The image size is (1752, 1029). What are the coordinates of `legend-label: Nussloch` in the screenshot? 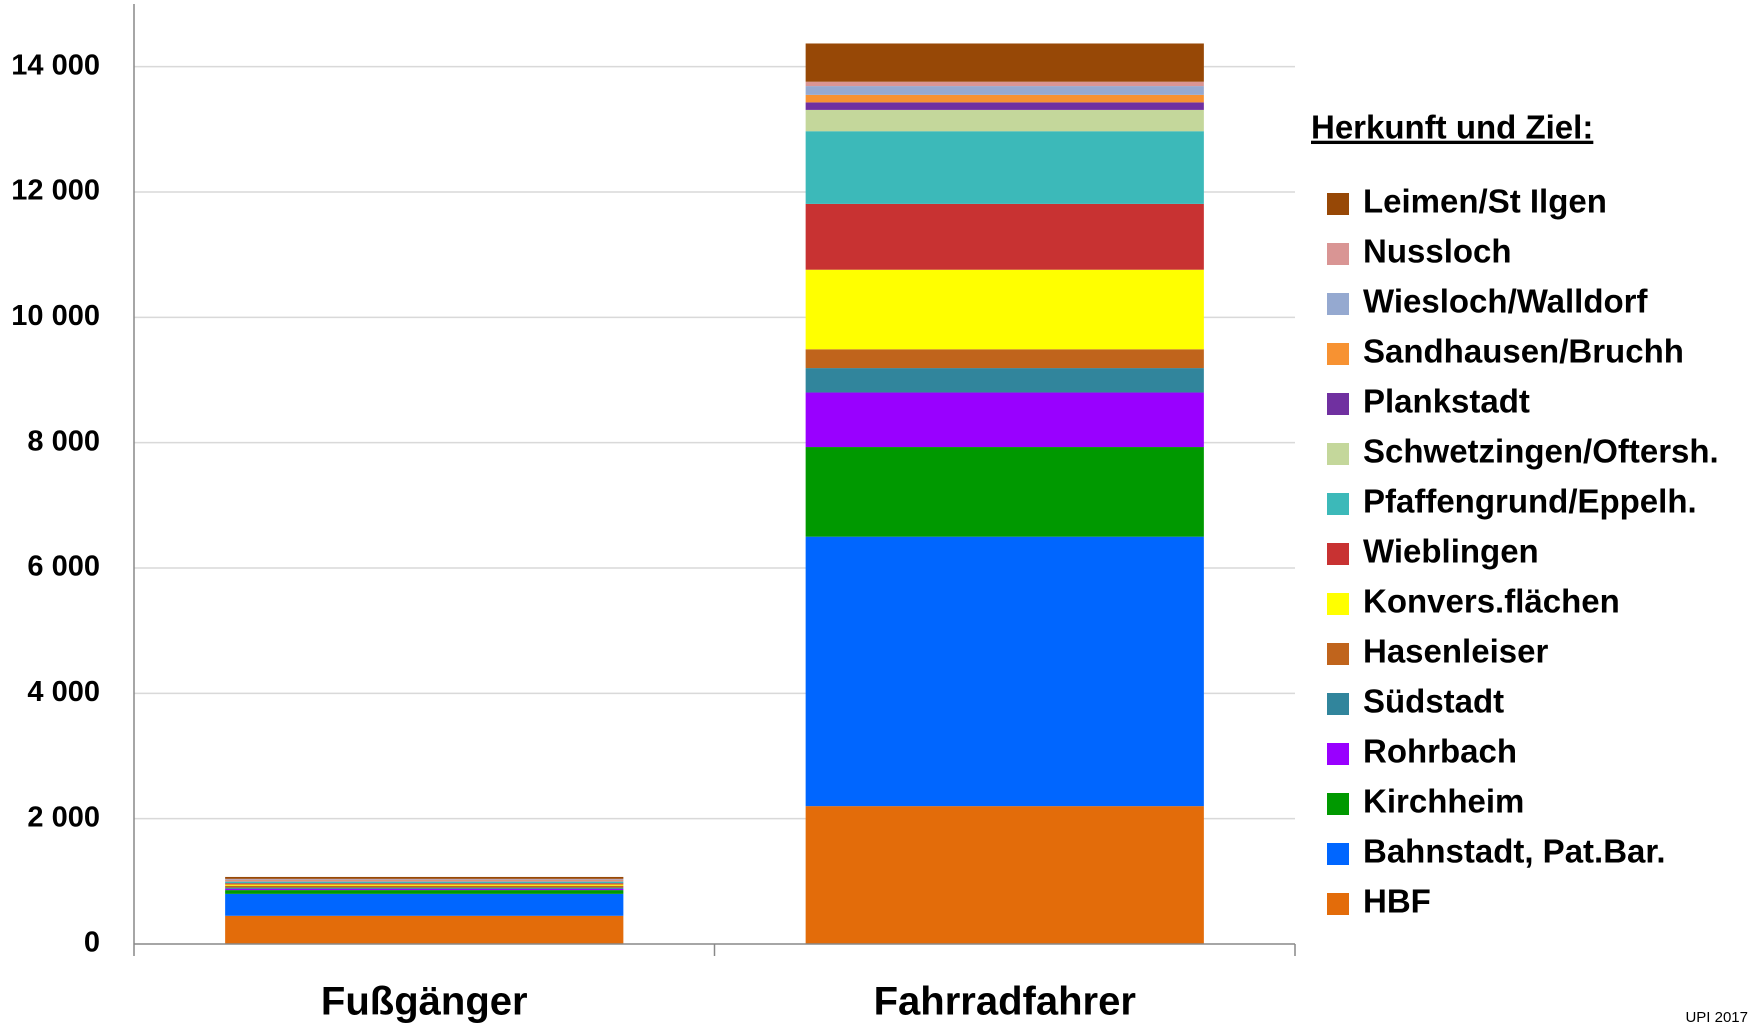 It's located at (1437, 251).